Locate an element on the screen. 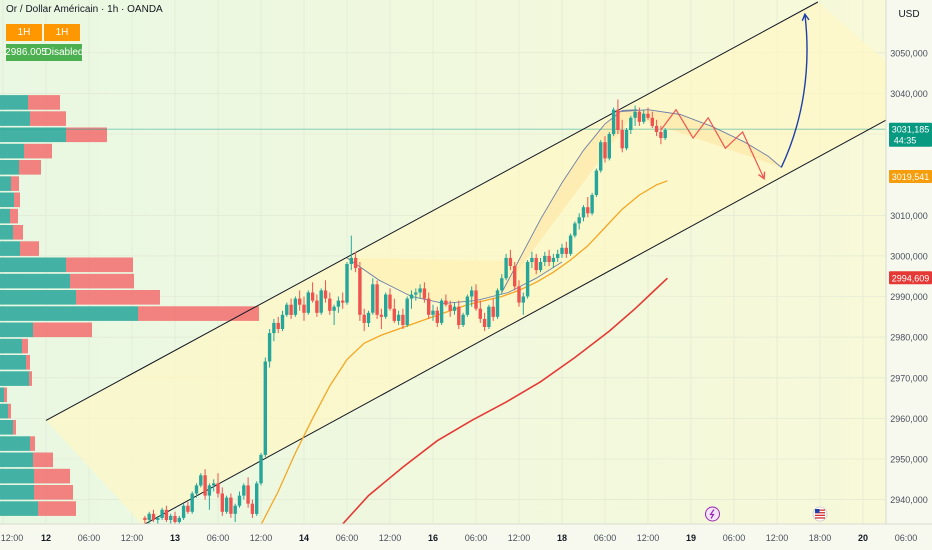 The image size is (932, 550). symbol-title: Or / Dollar Américain · 1h · OANDA is located at coordinates (84, 9).